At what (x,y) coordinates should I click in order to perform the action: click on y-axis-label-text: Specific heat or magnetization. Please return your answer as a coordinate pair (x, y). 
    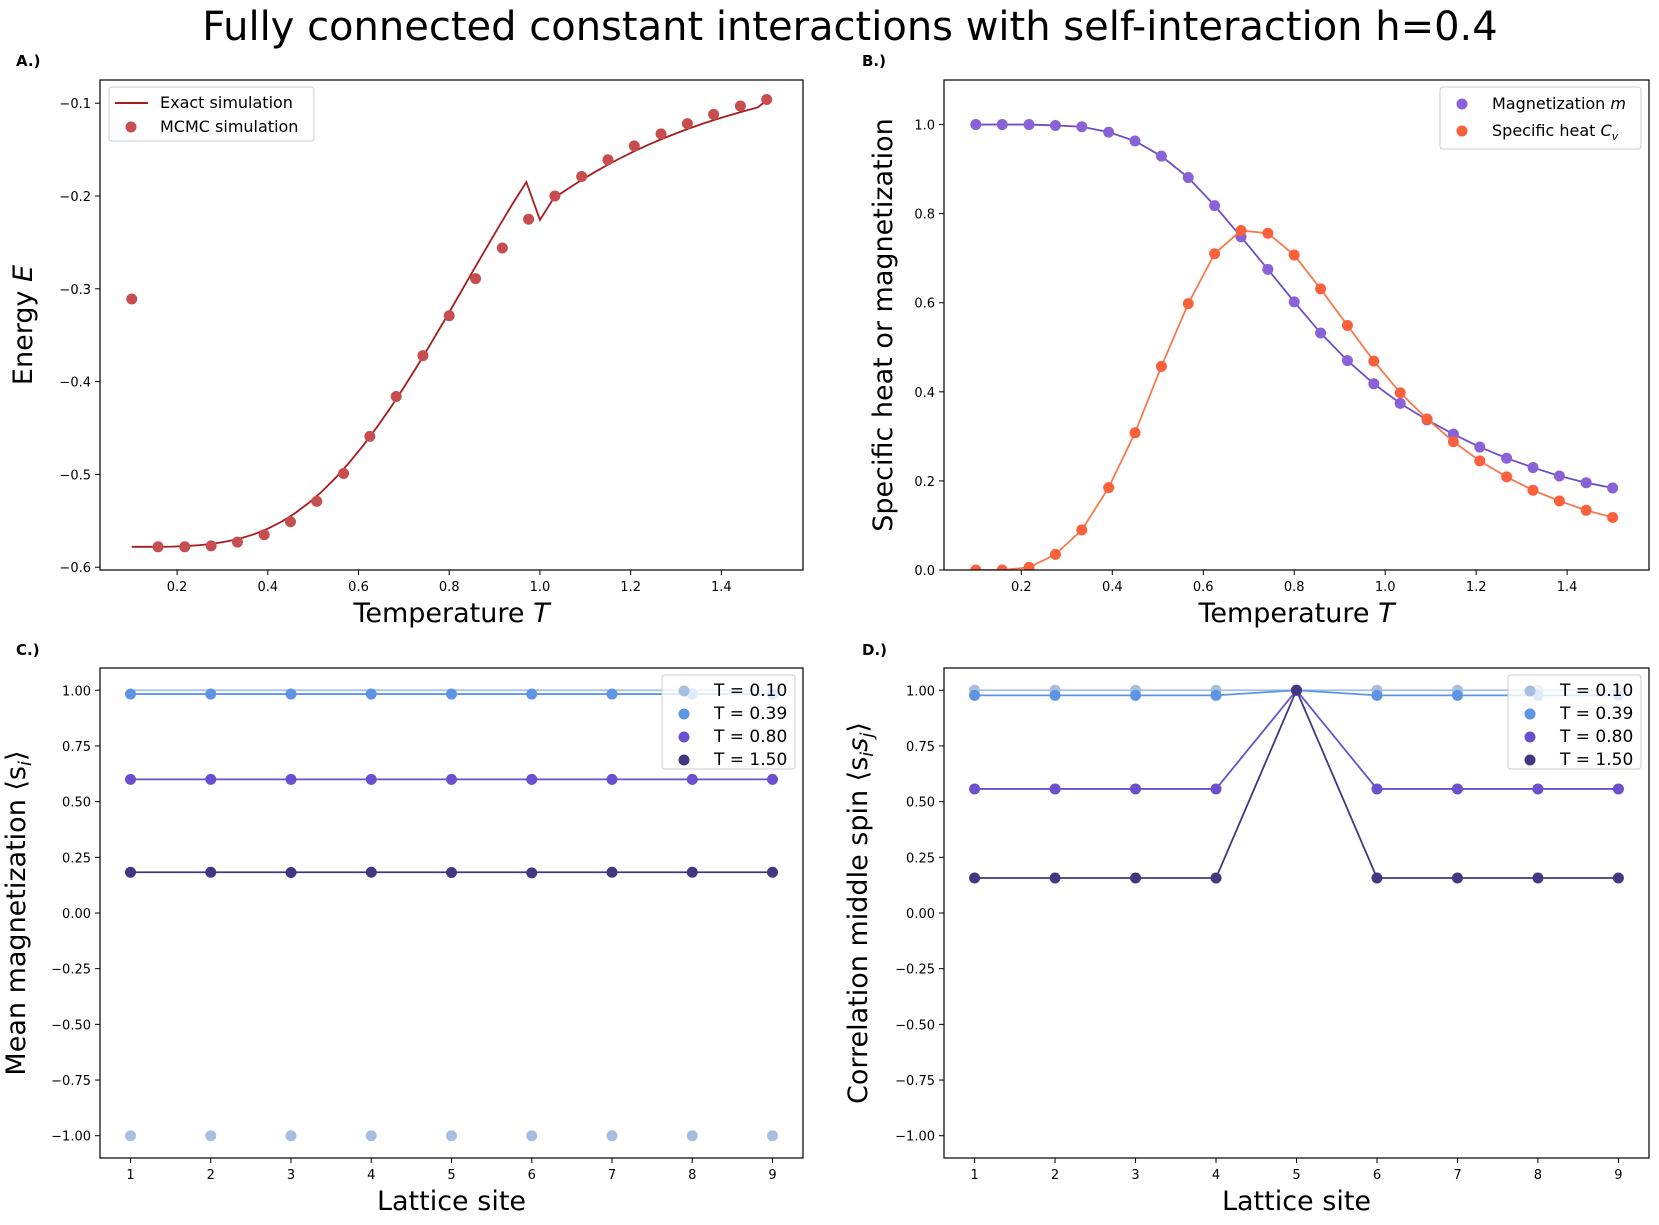
    Looking at the image, I should click on (883, 325).